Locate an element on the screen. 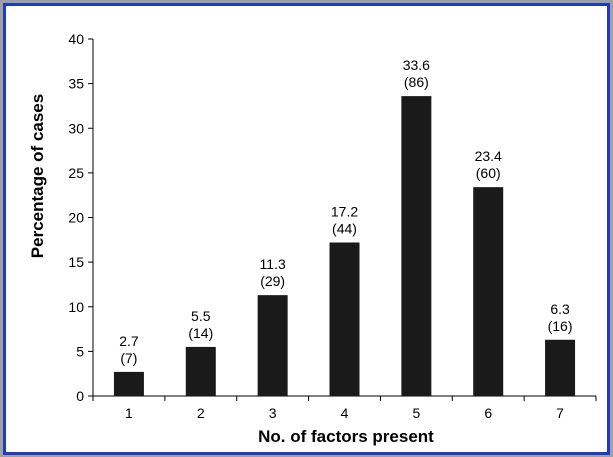  y-tick-label: 35 is located at coordinates (76, 84).